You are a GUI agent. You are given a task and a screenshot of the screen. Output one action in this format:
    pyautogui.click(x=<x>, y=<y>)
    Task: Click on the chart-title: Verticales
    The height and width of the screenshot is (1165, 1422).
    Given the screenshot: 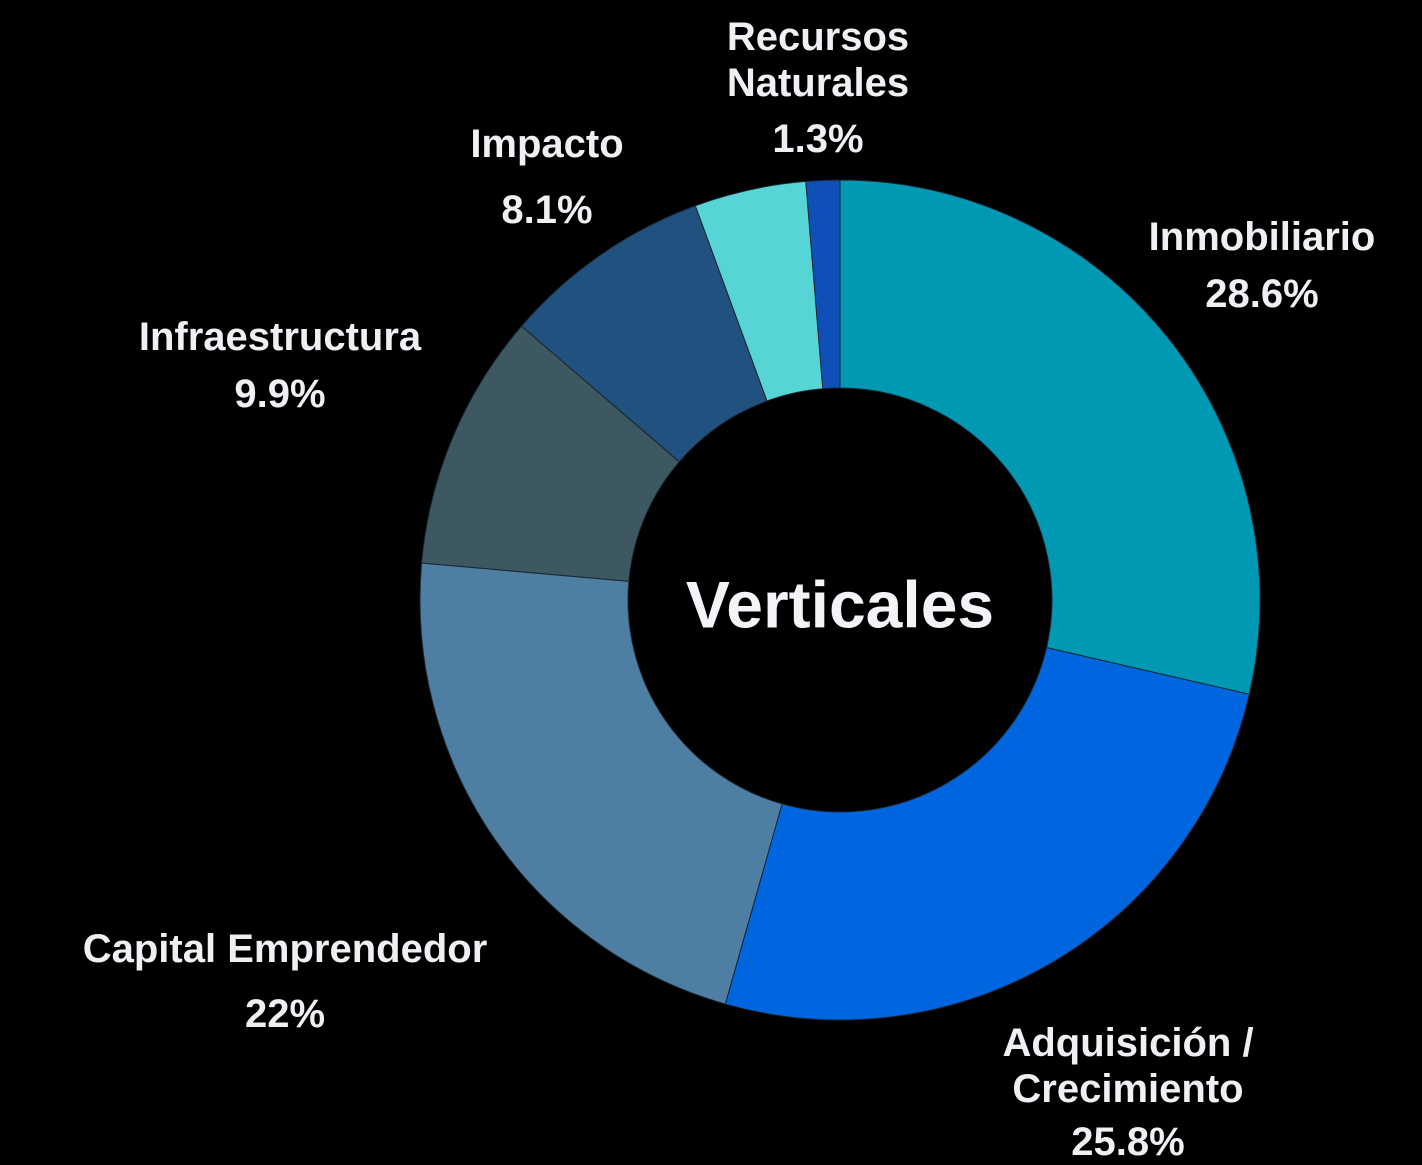 What is the action you would take?
    pyautogui.click(x=840, y=604)
    